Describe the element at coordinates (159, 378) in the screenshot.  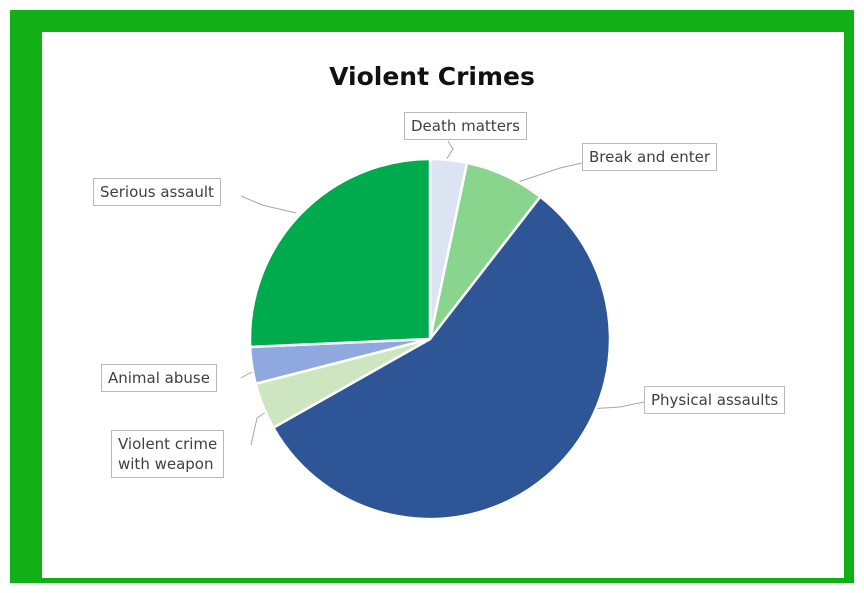
I see `label-animal-abuse: Animal abuse` at that location.